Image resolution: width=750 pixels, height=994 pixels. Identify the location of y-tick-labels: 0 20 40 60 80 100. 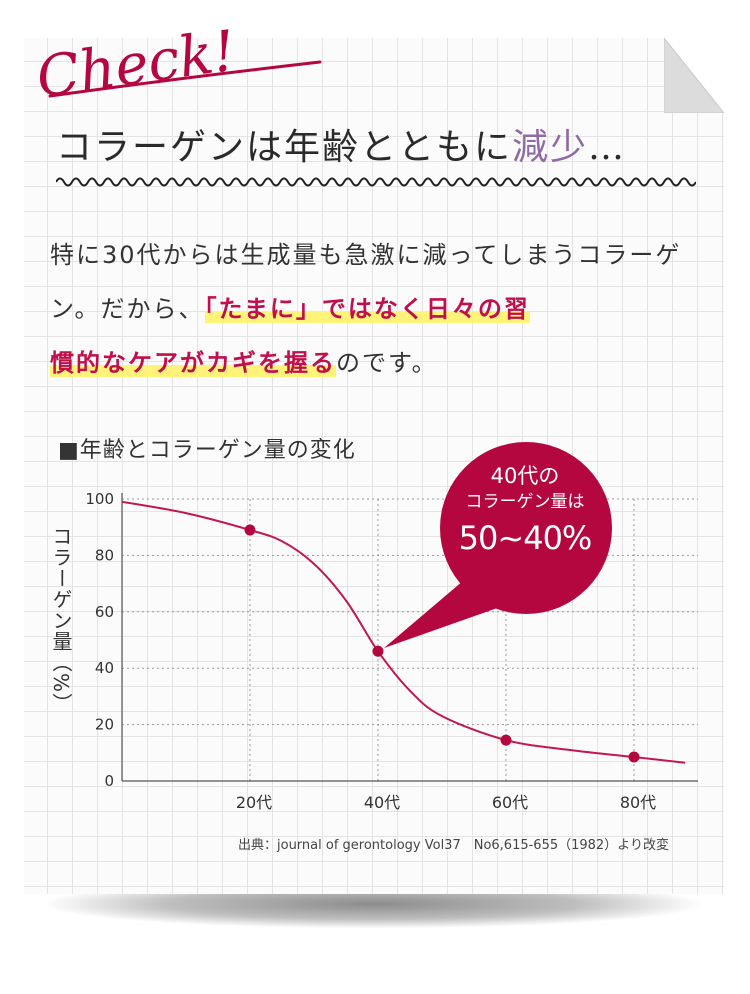
(99, 640).